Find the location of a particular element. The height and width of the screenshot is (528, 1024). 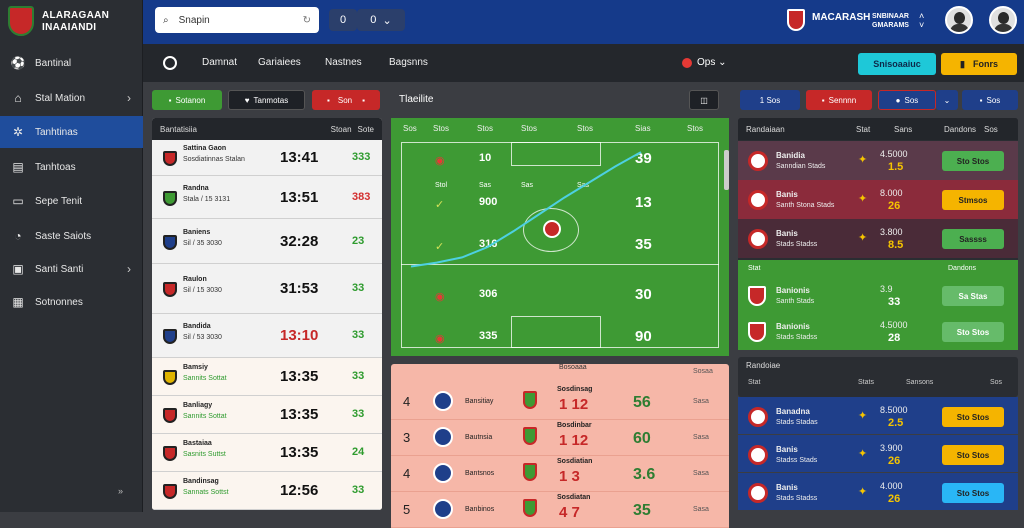

filter-green-button: ▪ Sotanon is located at coordinates (187, 100).